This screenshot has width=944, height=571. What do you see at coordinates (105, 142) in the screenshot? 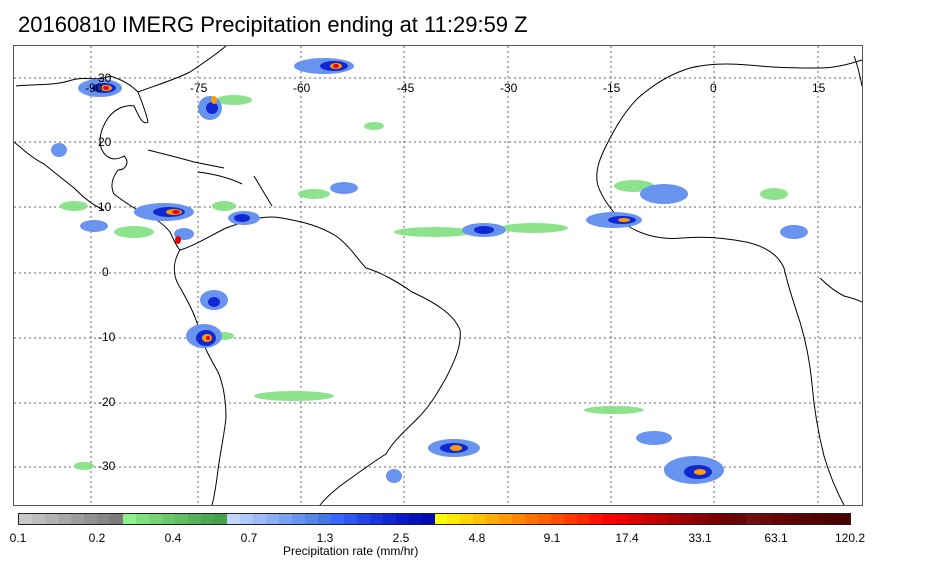
I see `lat-label: 20` at bounding box center [105, 142].